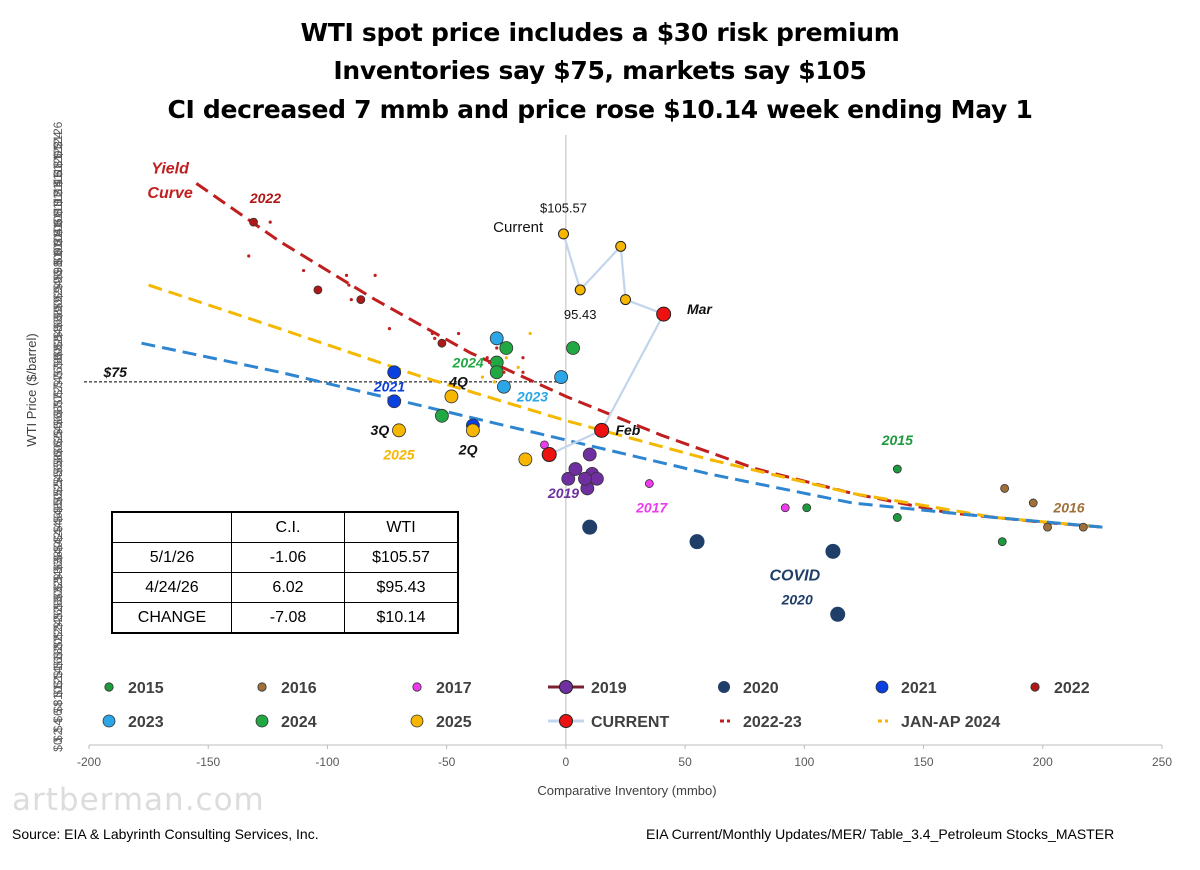 The height and width of the screenshot is (870, 1200). I want to click on data-point-2024, so click(441, 415).